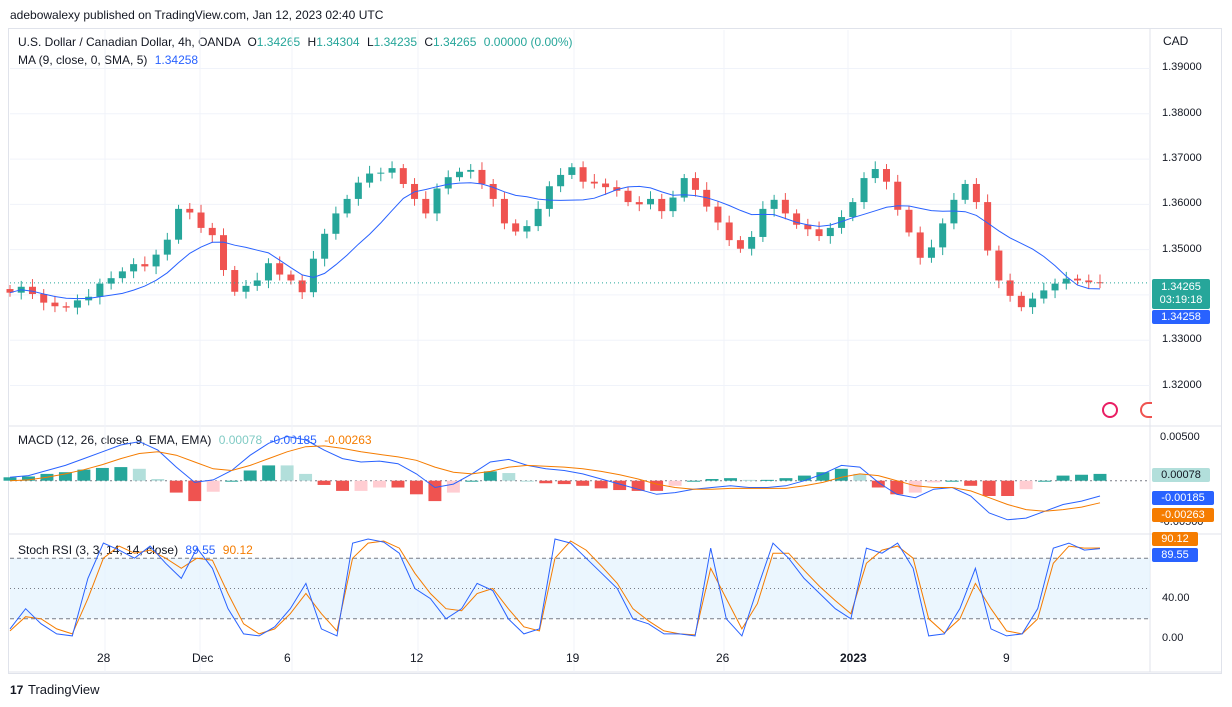  Describe the element at coordinates (1173, 637) in the screenshot. I see `stoch-tick-label: 0.00` at that location.